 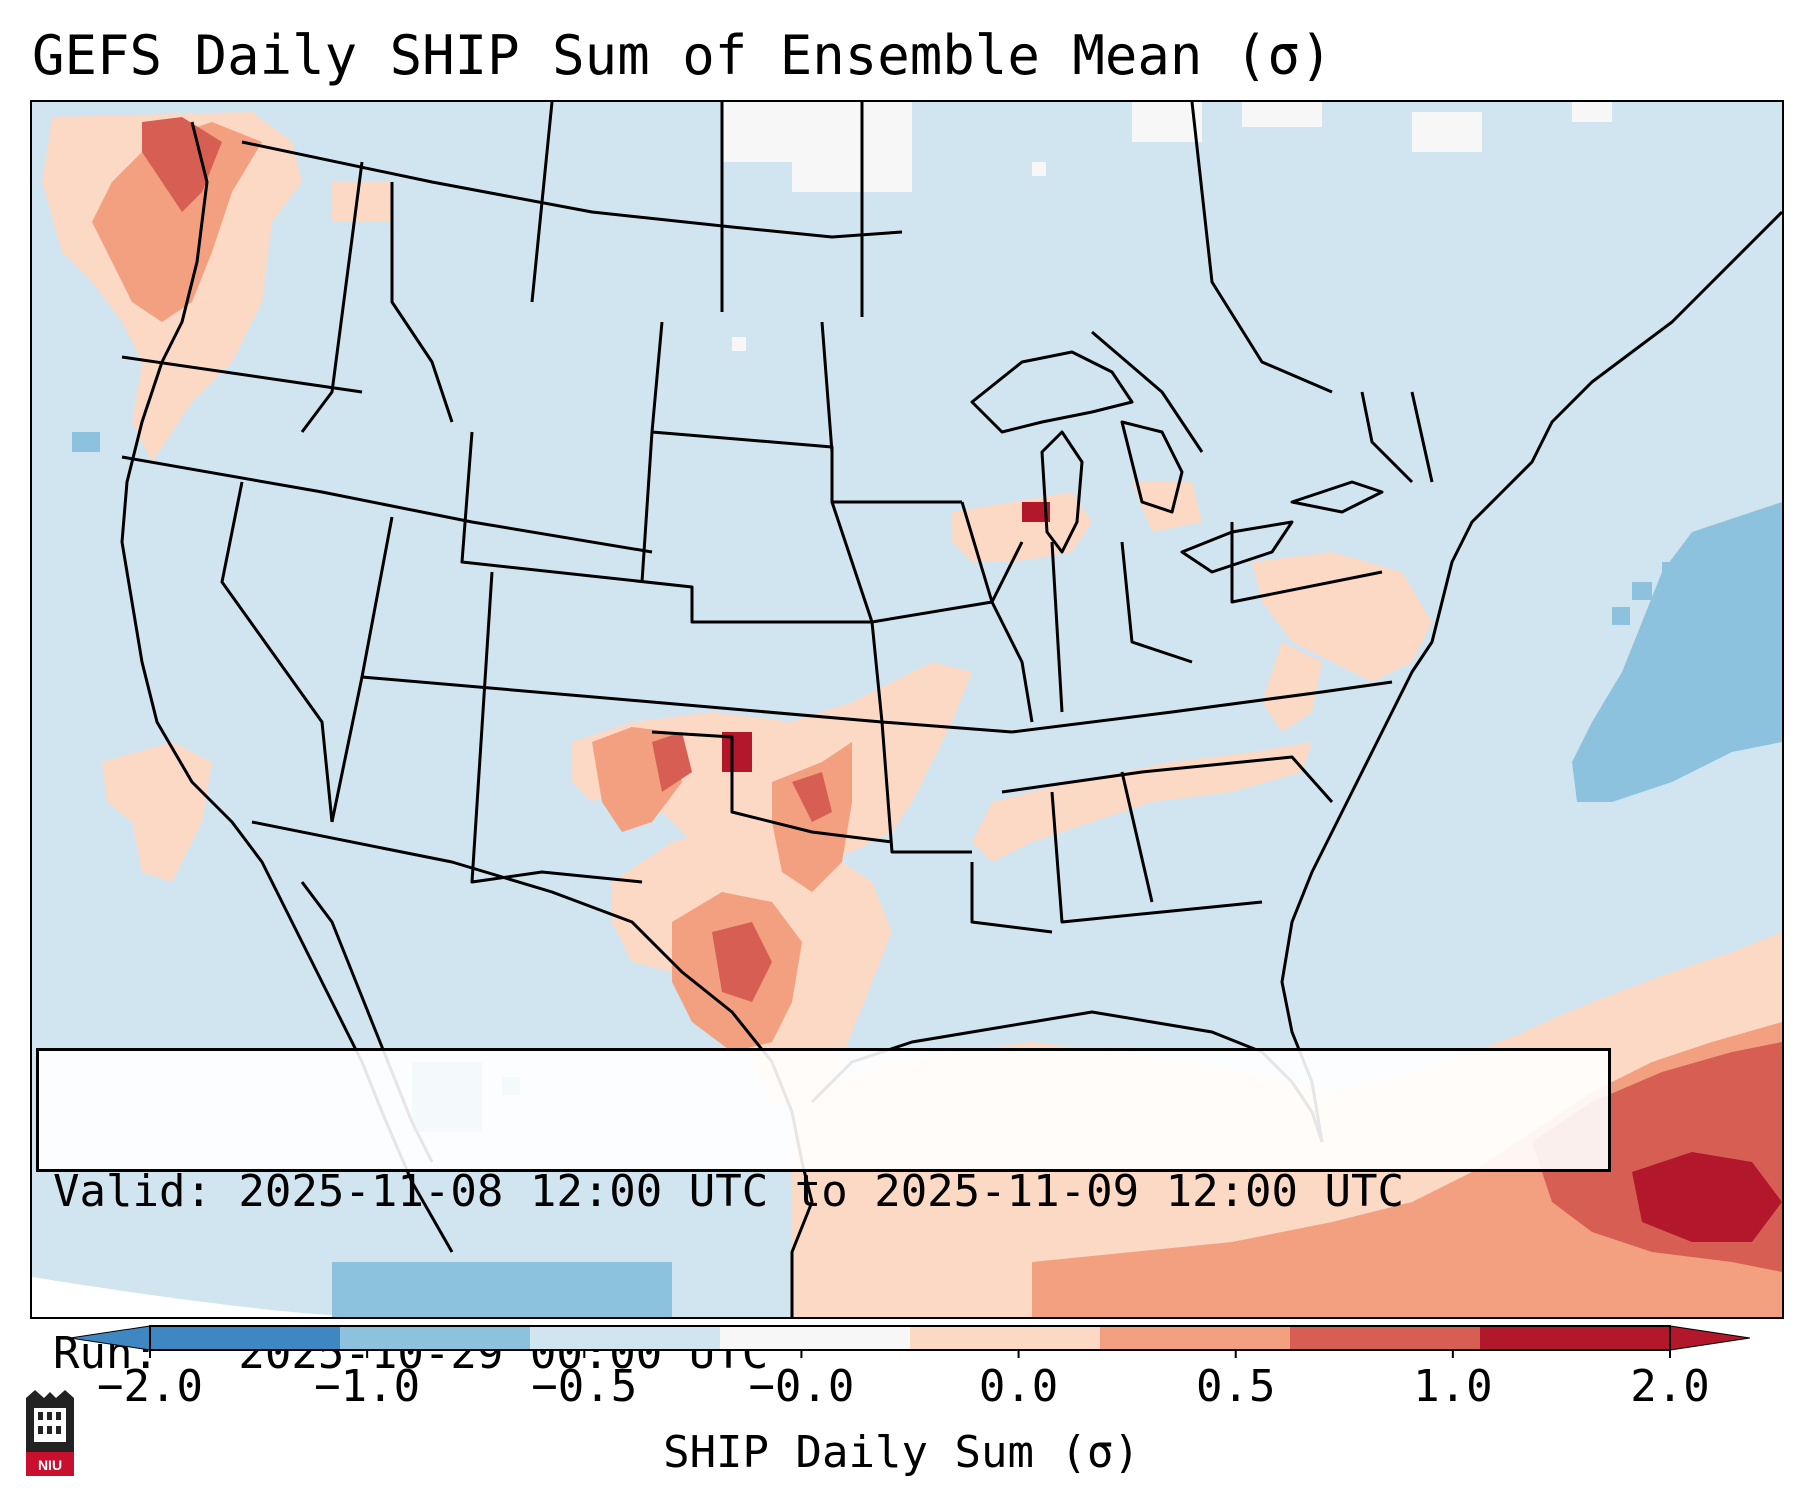 What do you see at coordinates (682, 55) in the screenshot?
I see `map-title: GEFS Daily SHIP Sum of Ensemble Mean (σ)` at bounding box center [682, 55].